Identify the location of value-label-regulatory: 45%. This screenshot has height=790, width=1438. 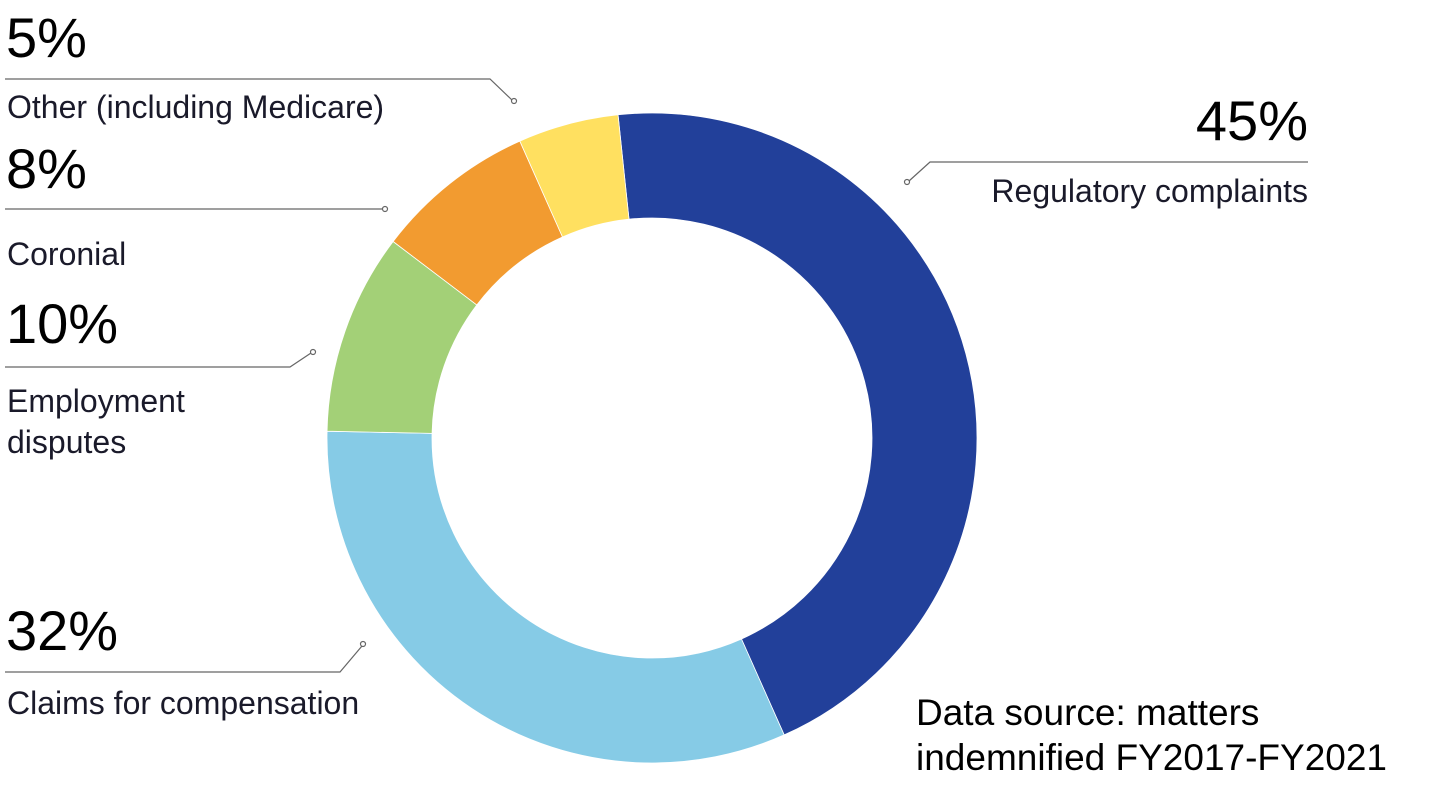
(1252, 120).